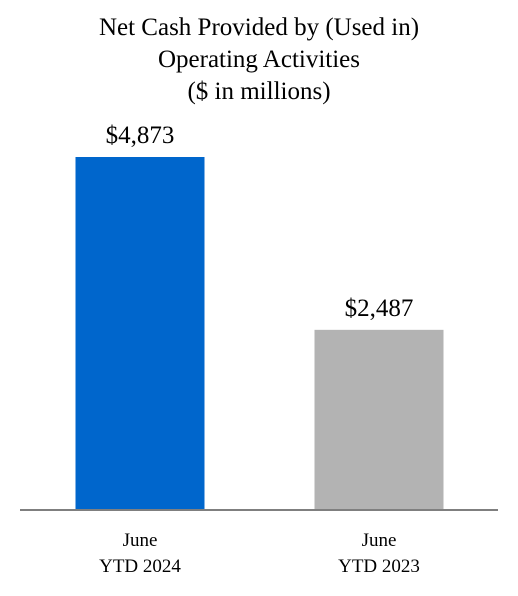 The height and width of the screenshot is (596, 518). What do you see at coordinates (379, 566) in the screenshot?
I see `x-tick-label-2-line-2: YTD 2023` at bounding box center [379, 566].